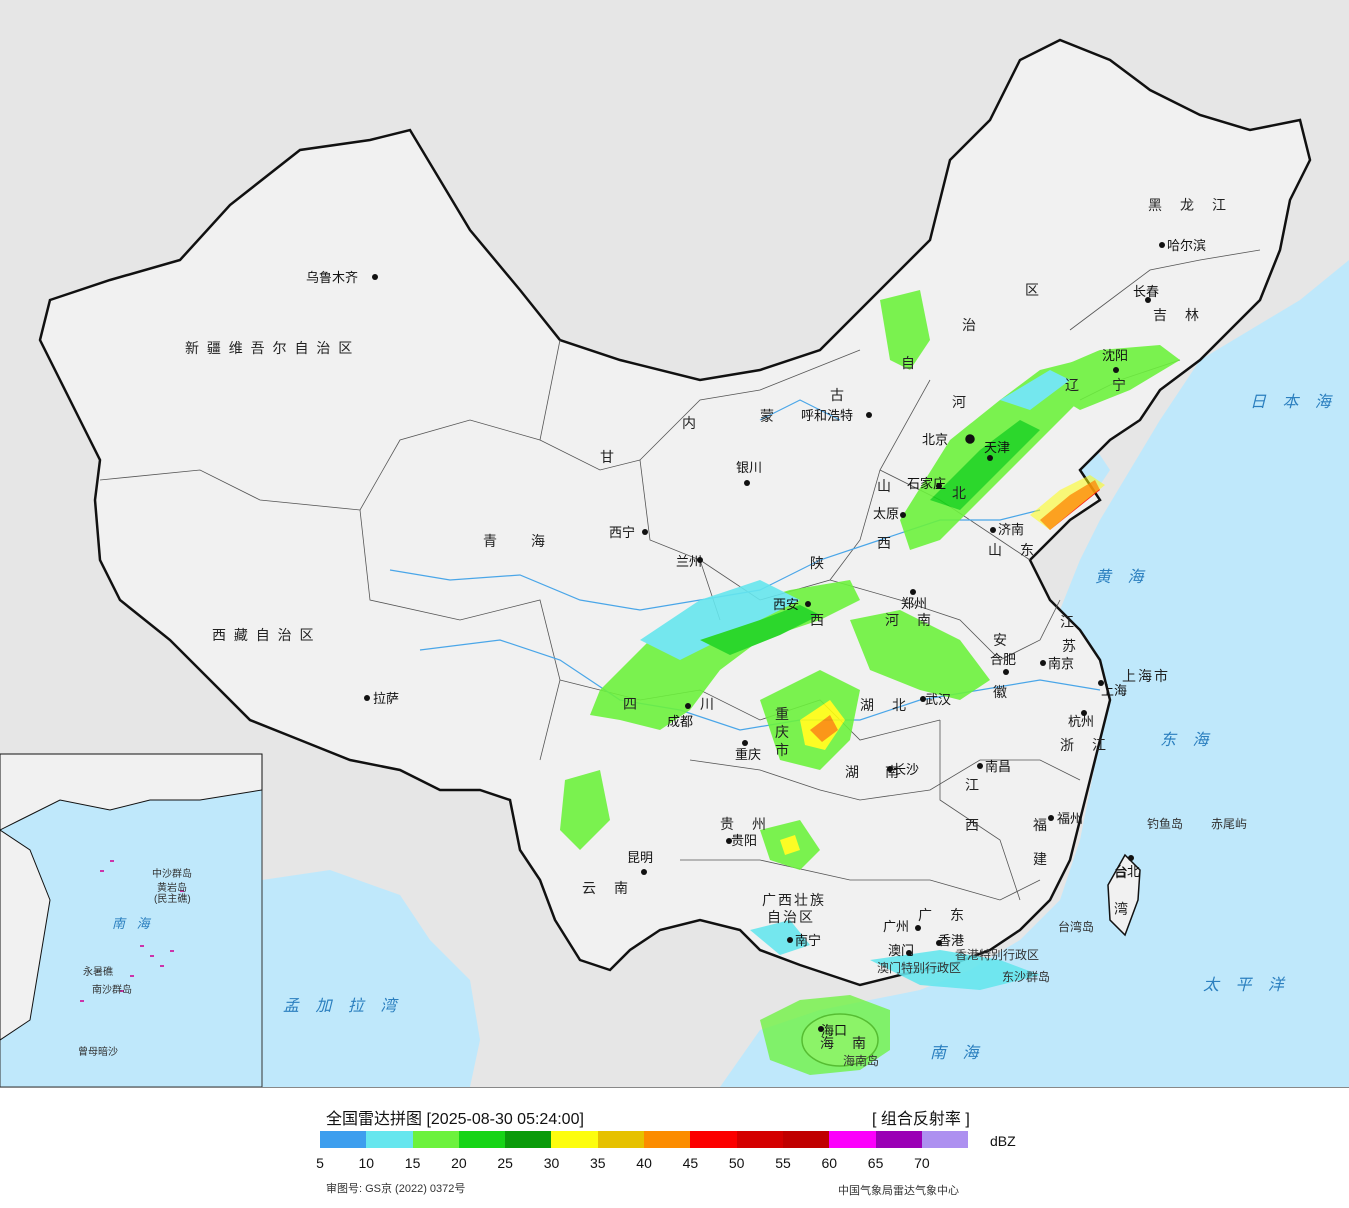 The image size is (1349, 1208). What do you see at coordinates (744, 824) in the screenshot?
I see `province-label: 贵 州` at bounding box center [744, 824].